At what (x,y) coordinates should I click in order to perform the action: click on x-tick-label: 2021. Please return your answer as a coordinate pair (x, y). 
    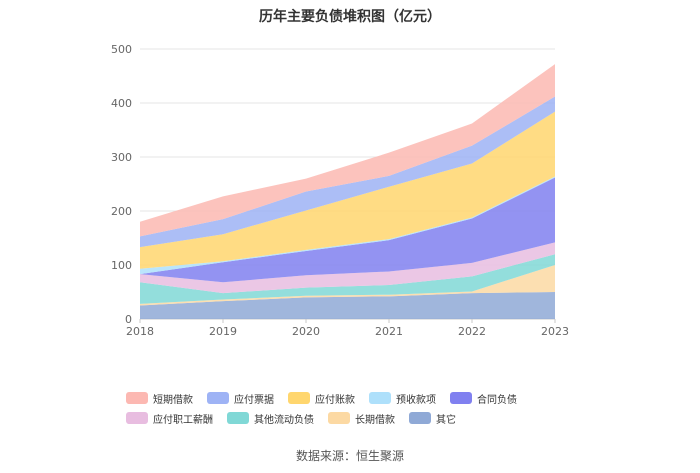
    Looking at the image, I should click on (389, 331).